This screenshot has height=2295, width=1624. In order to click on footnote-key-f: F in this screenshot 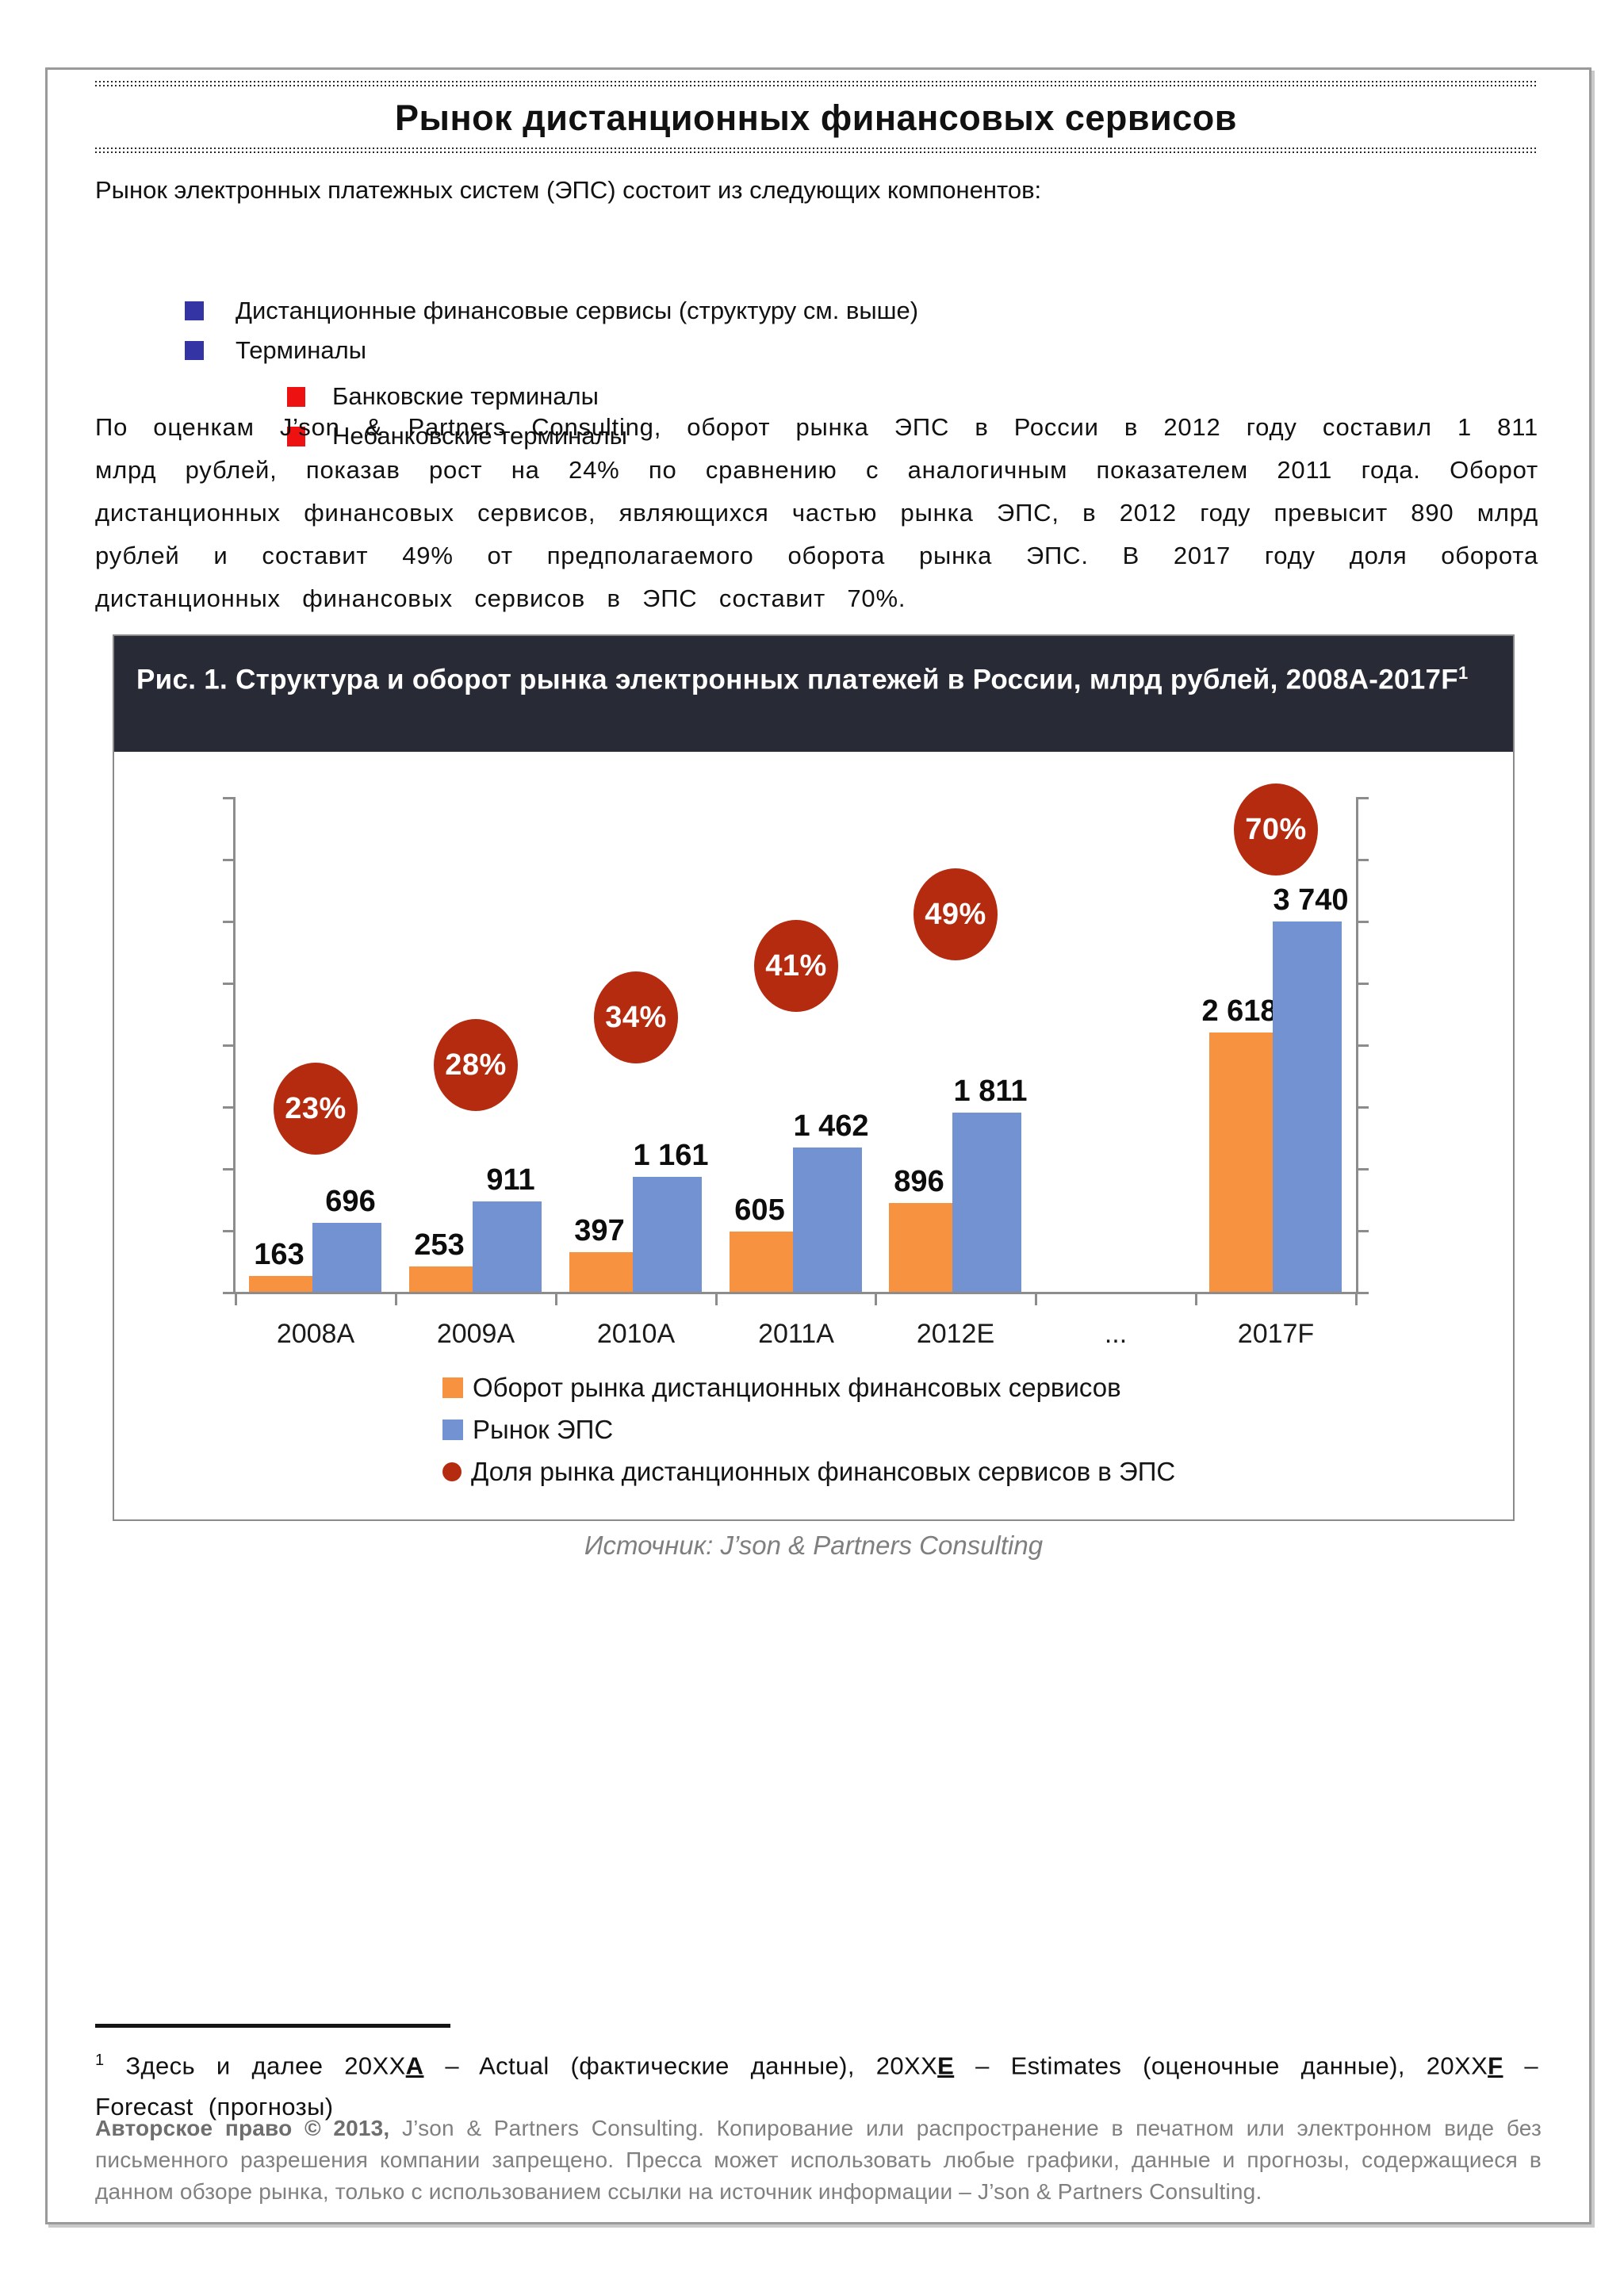, I will do `click(1495, 2066)`.